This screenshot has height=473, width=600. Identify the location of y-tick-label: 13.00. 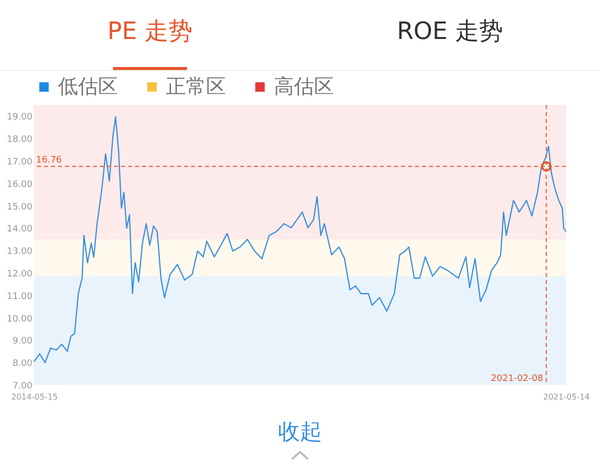
(19, 252).